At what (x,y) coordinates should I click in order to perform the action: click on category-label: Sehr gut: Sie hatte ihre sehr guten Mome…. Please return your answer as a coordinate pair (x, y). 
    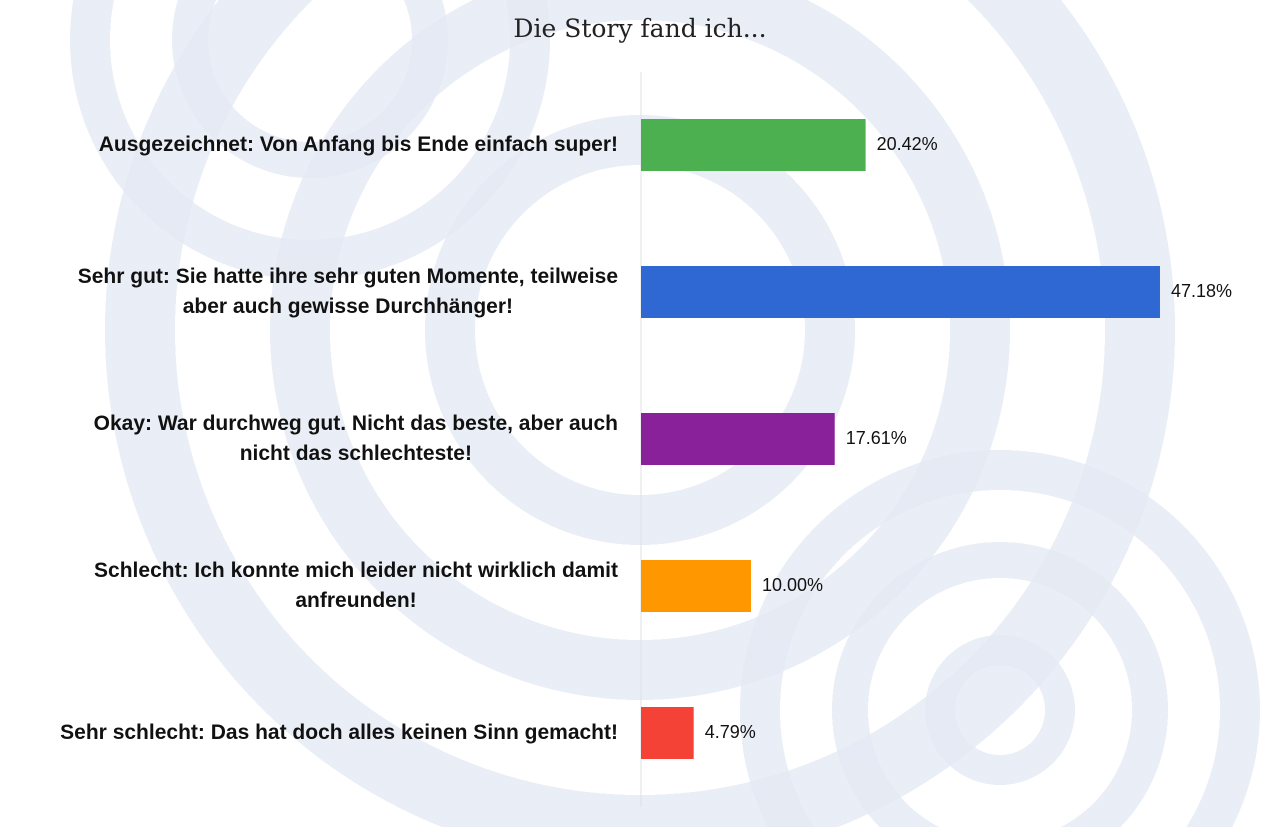
    Looking at the image, I should click on (348, 292).